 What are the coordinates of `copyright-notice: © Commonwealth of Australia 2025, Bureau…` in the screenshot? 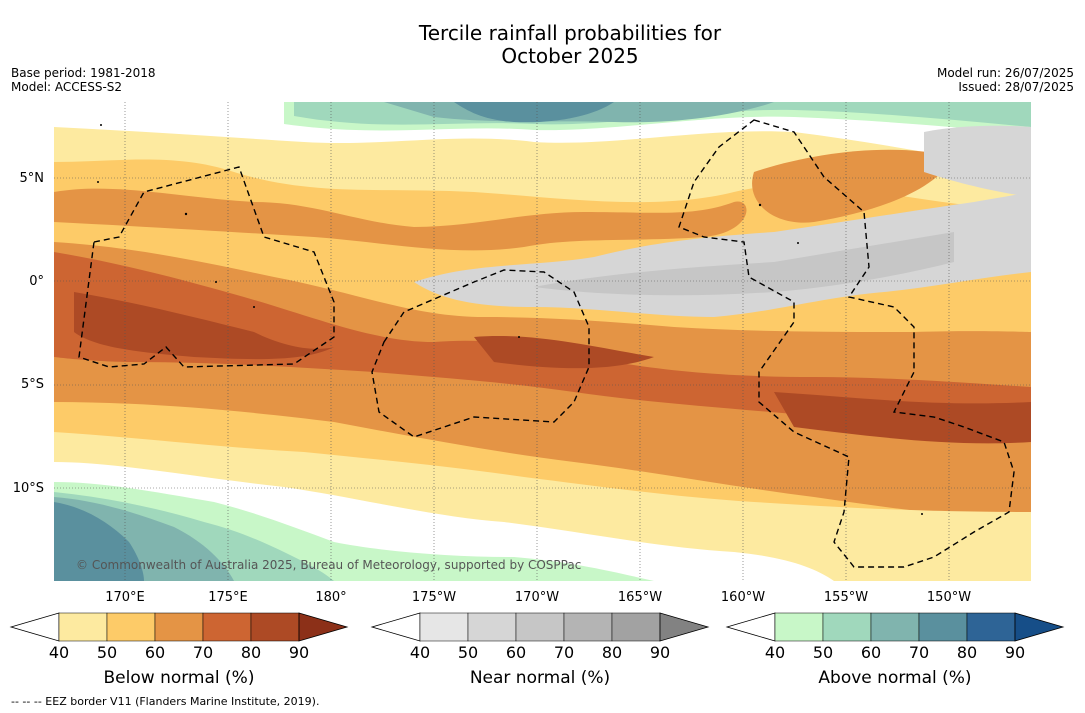 It's located at (329, 565).